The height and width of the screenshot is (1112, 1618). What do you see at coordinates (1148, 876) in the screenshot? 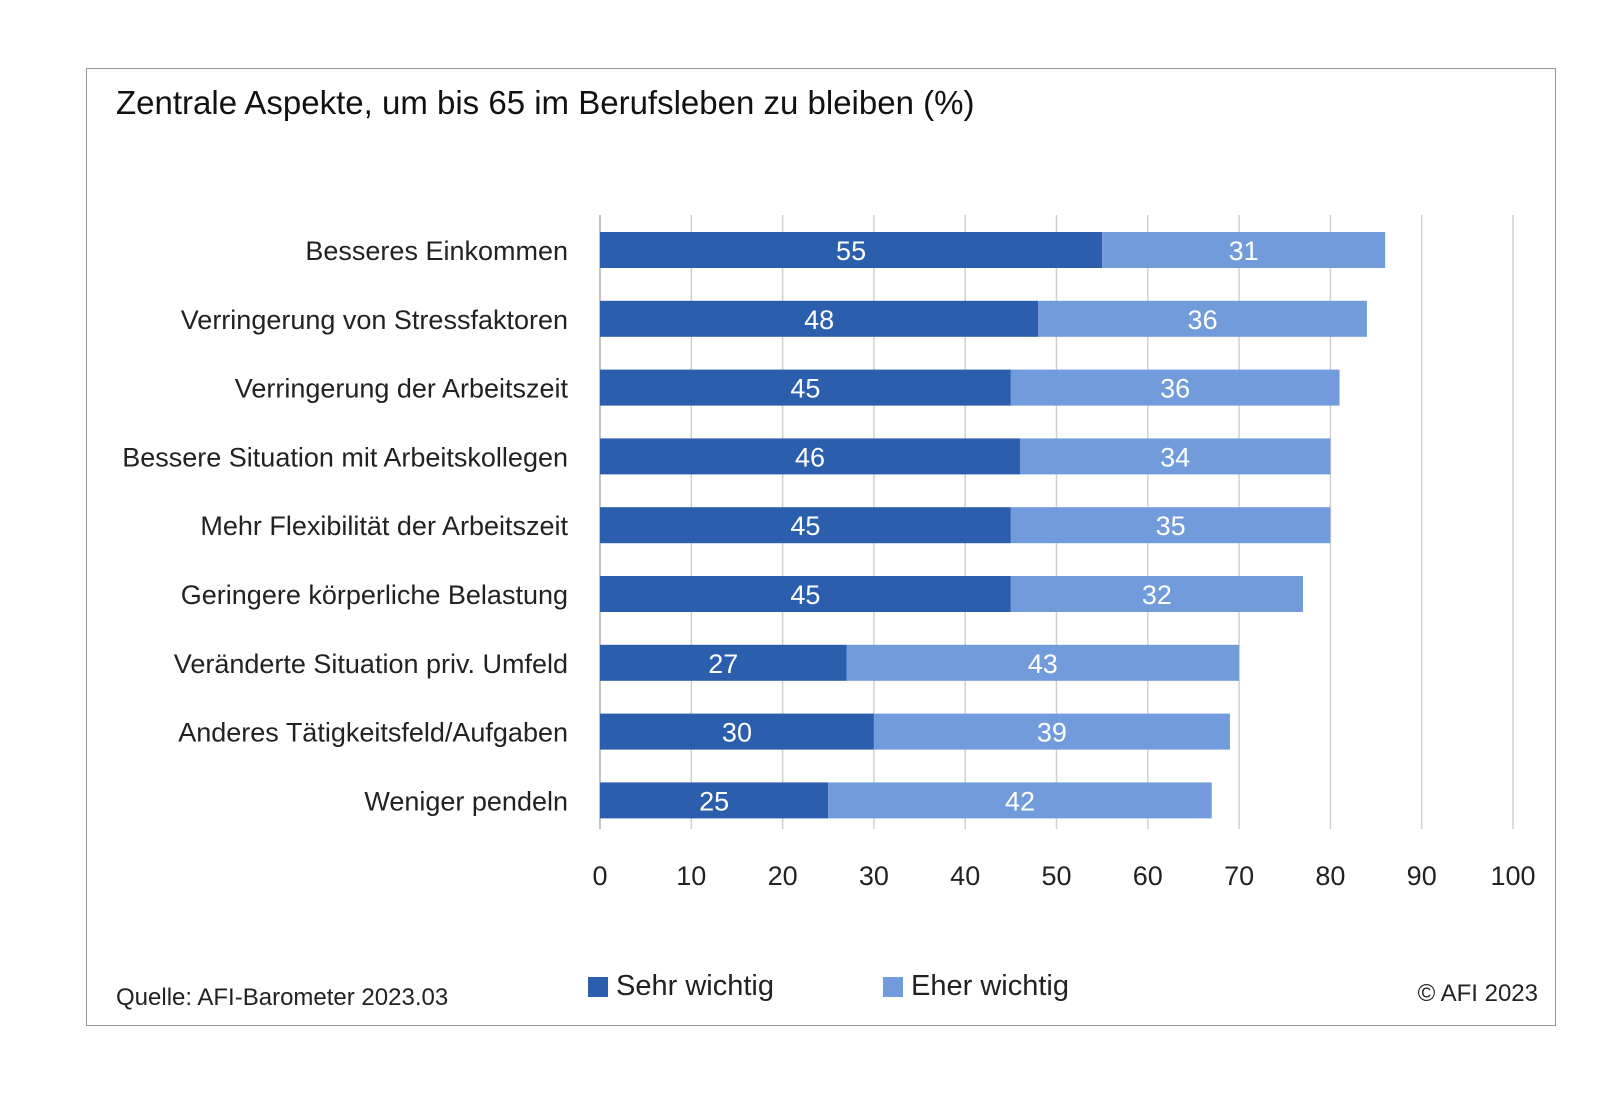
I see `x-tick-label-60: 60` at bounding box center [1148, 876].